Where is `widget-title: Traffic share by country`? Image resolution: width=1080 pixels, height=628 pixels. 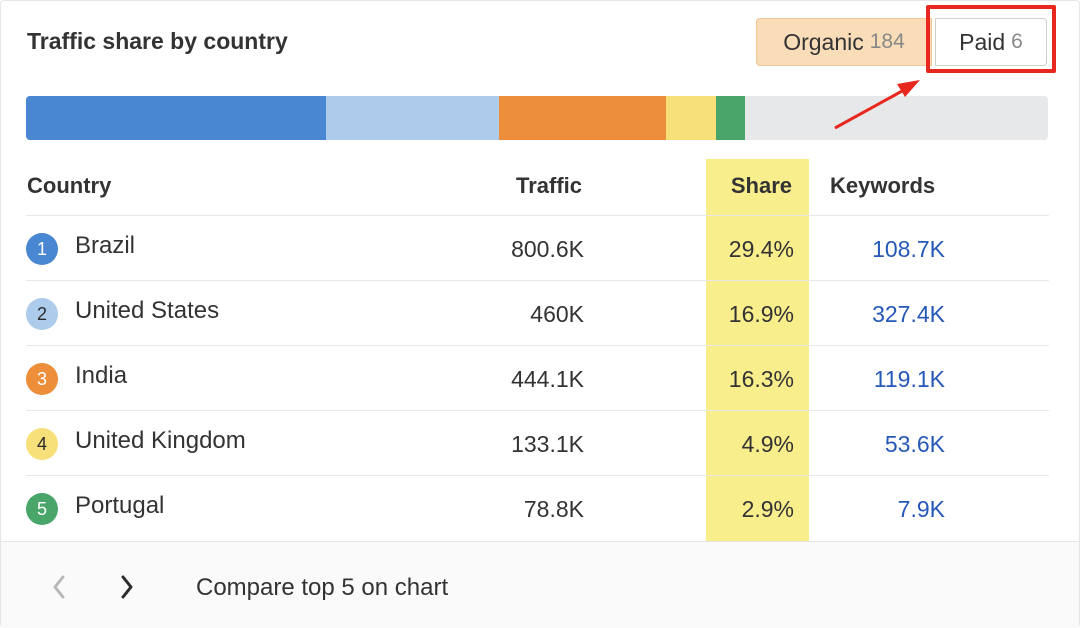
widget-title: Traffic share by country is located at coordinates (157, 41).